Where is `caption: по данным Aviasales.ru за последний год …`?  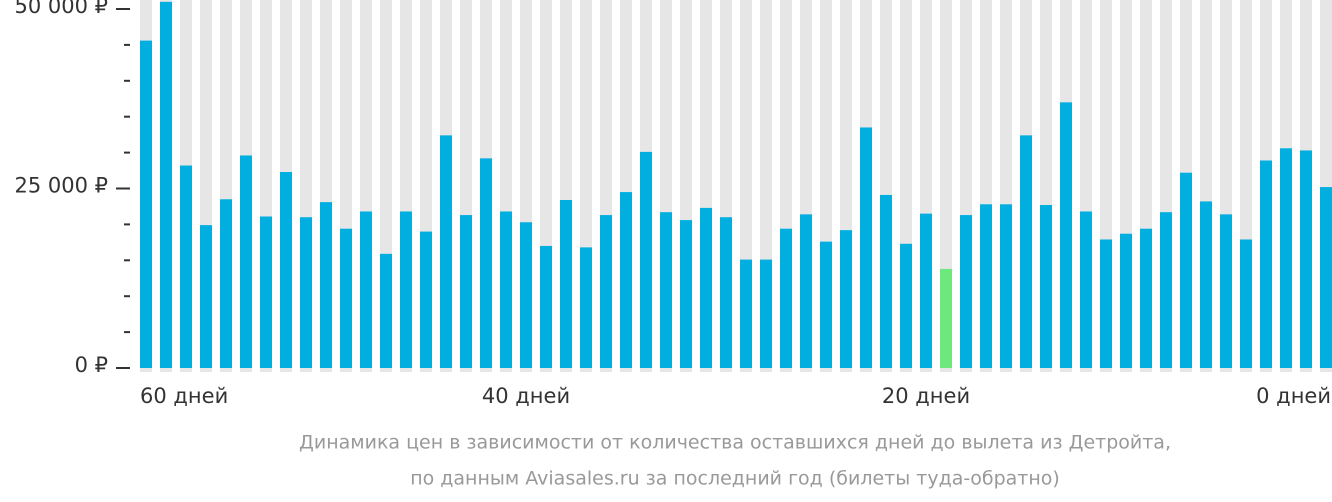 caption: по данным Aviasales.ru за последний год … is located at coordinates (735, 479).